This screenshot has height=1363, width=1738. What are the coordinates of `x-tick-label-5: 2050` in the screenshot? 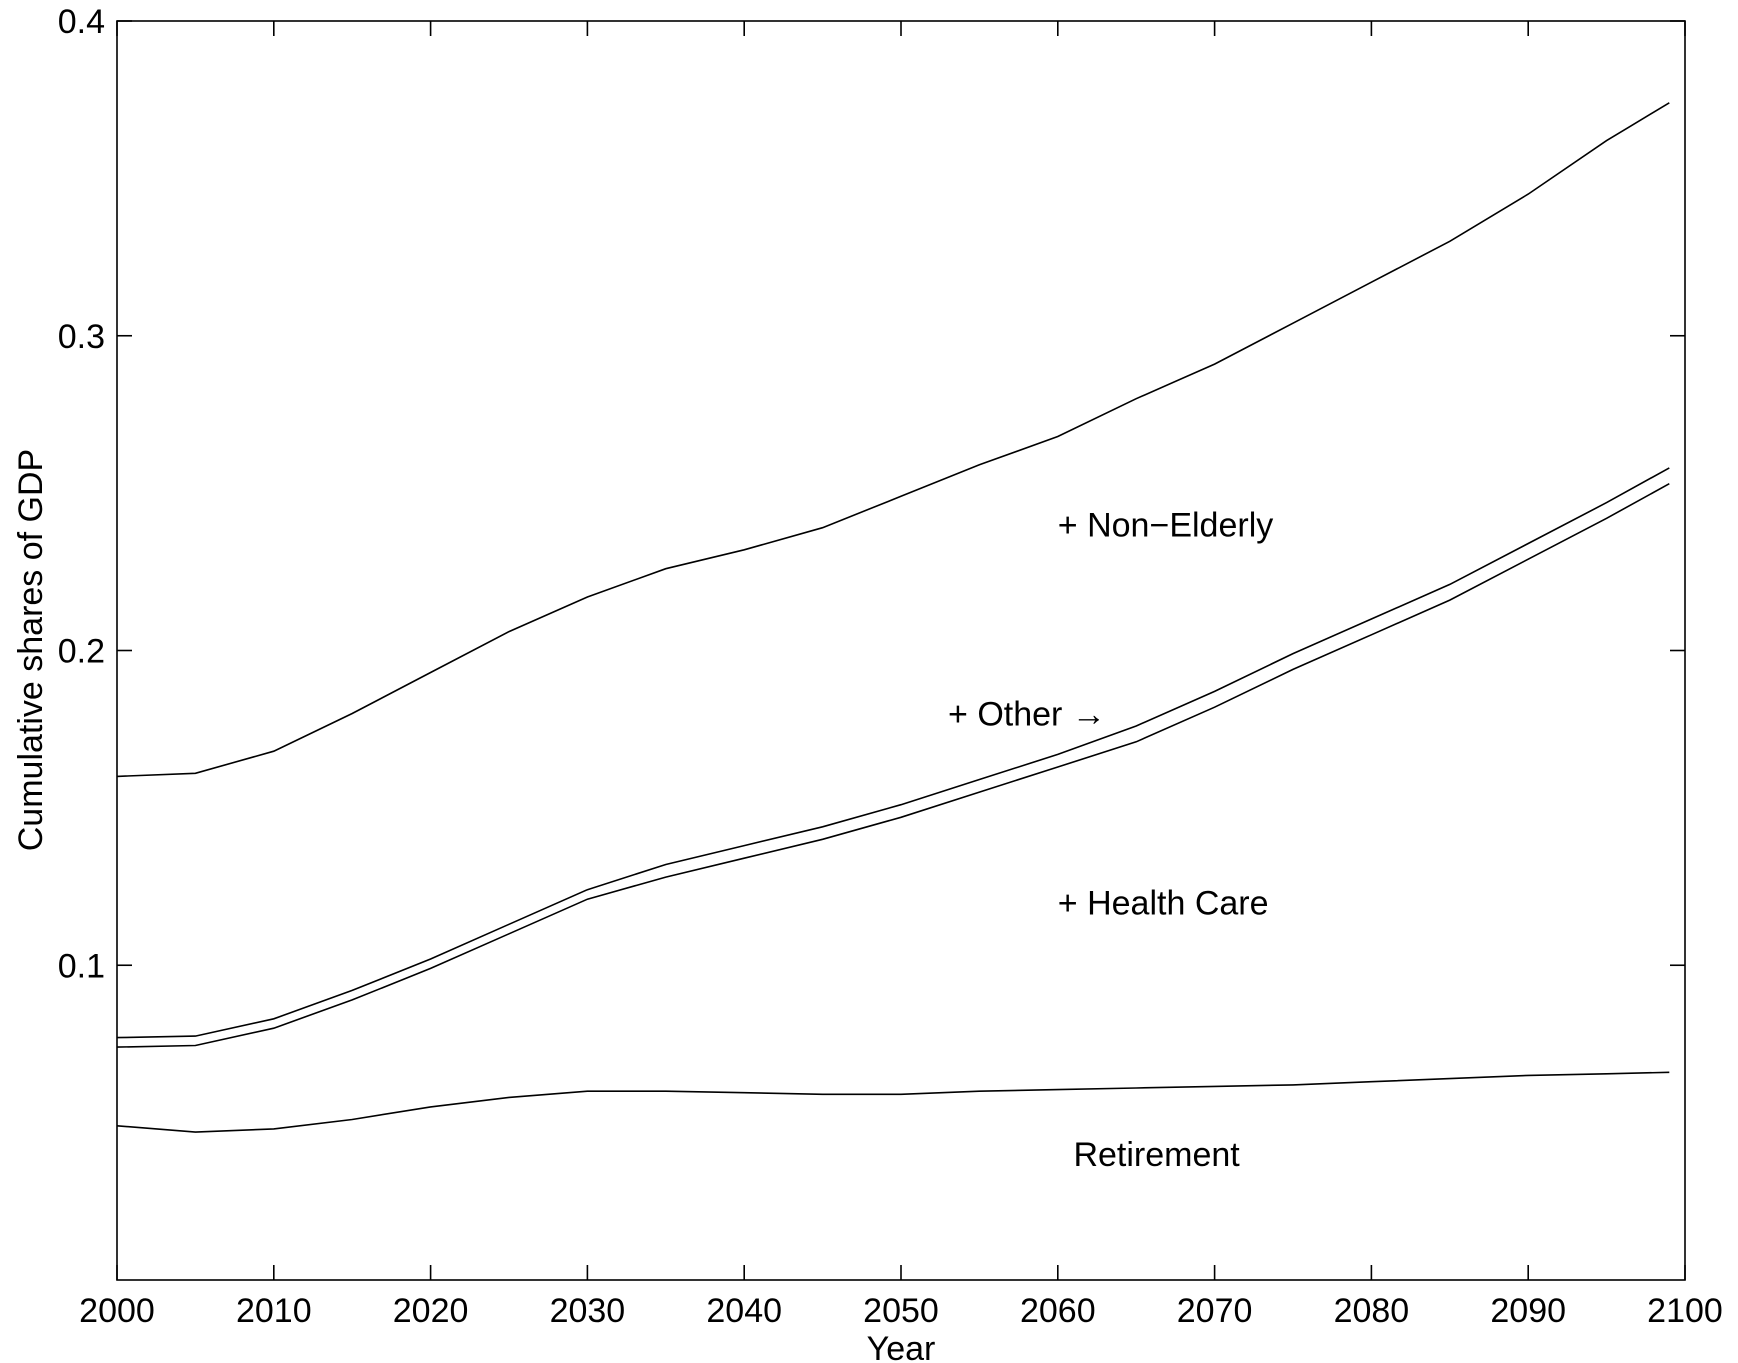 It's located at (901, 1311).